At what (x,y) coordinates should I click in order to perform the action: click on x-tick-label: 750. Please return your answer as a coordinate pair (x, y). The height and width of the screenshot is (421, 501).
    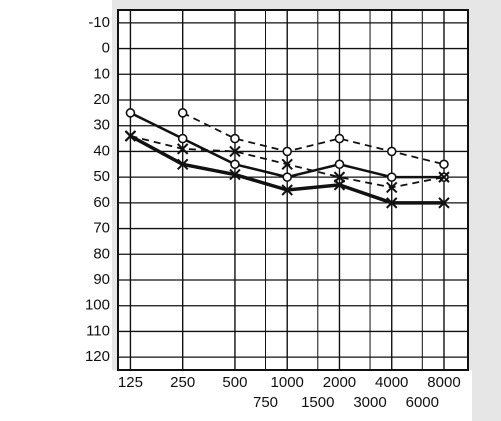
    Looking at the image, I should click on (265, 402).